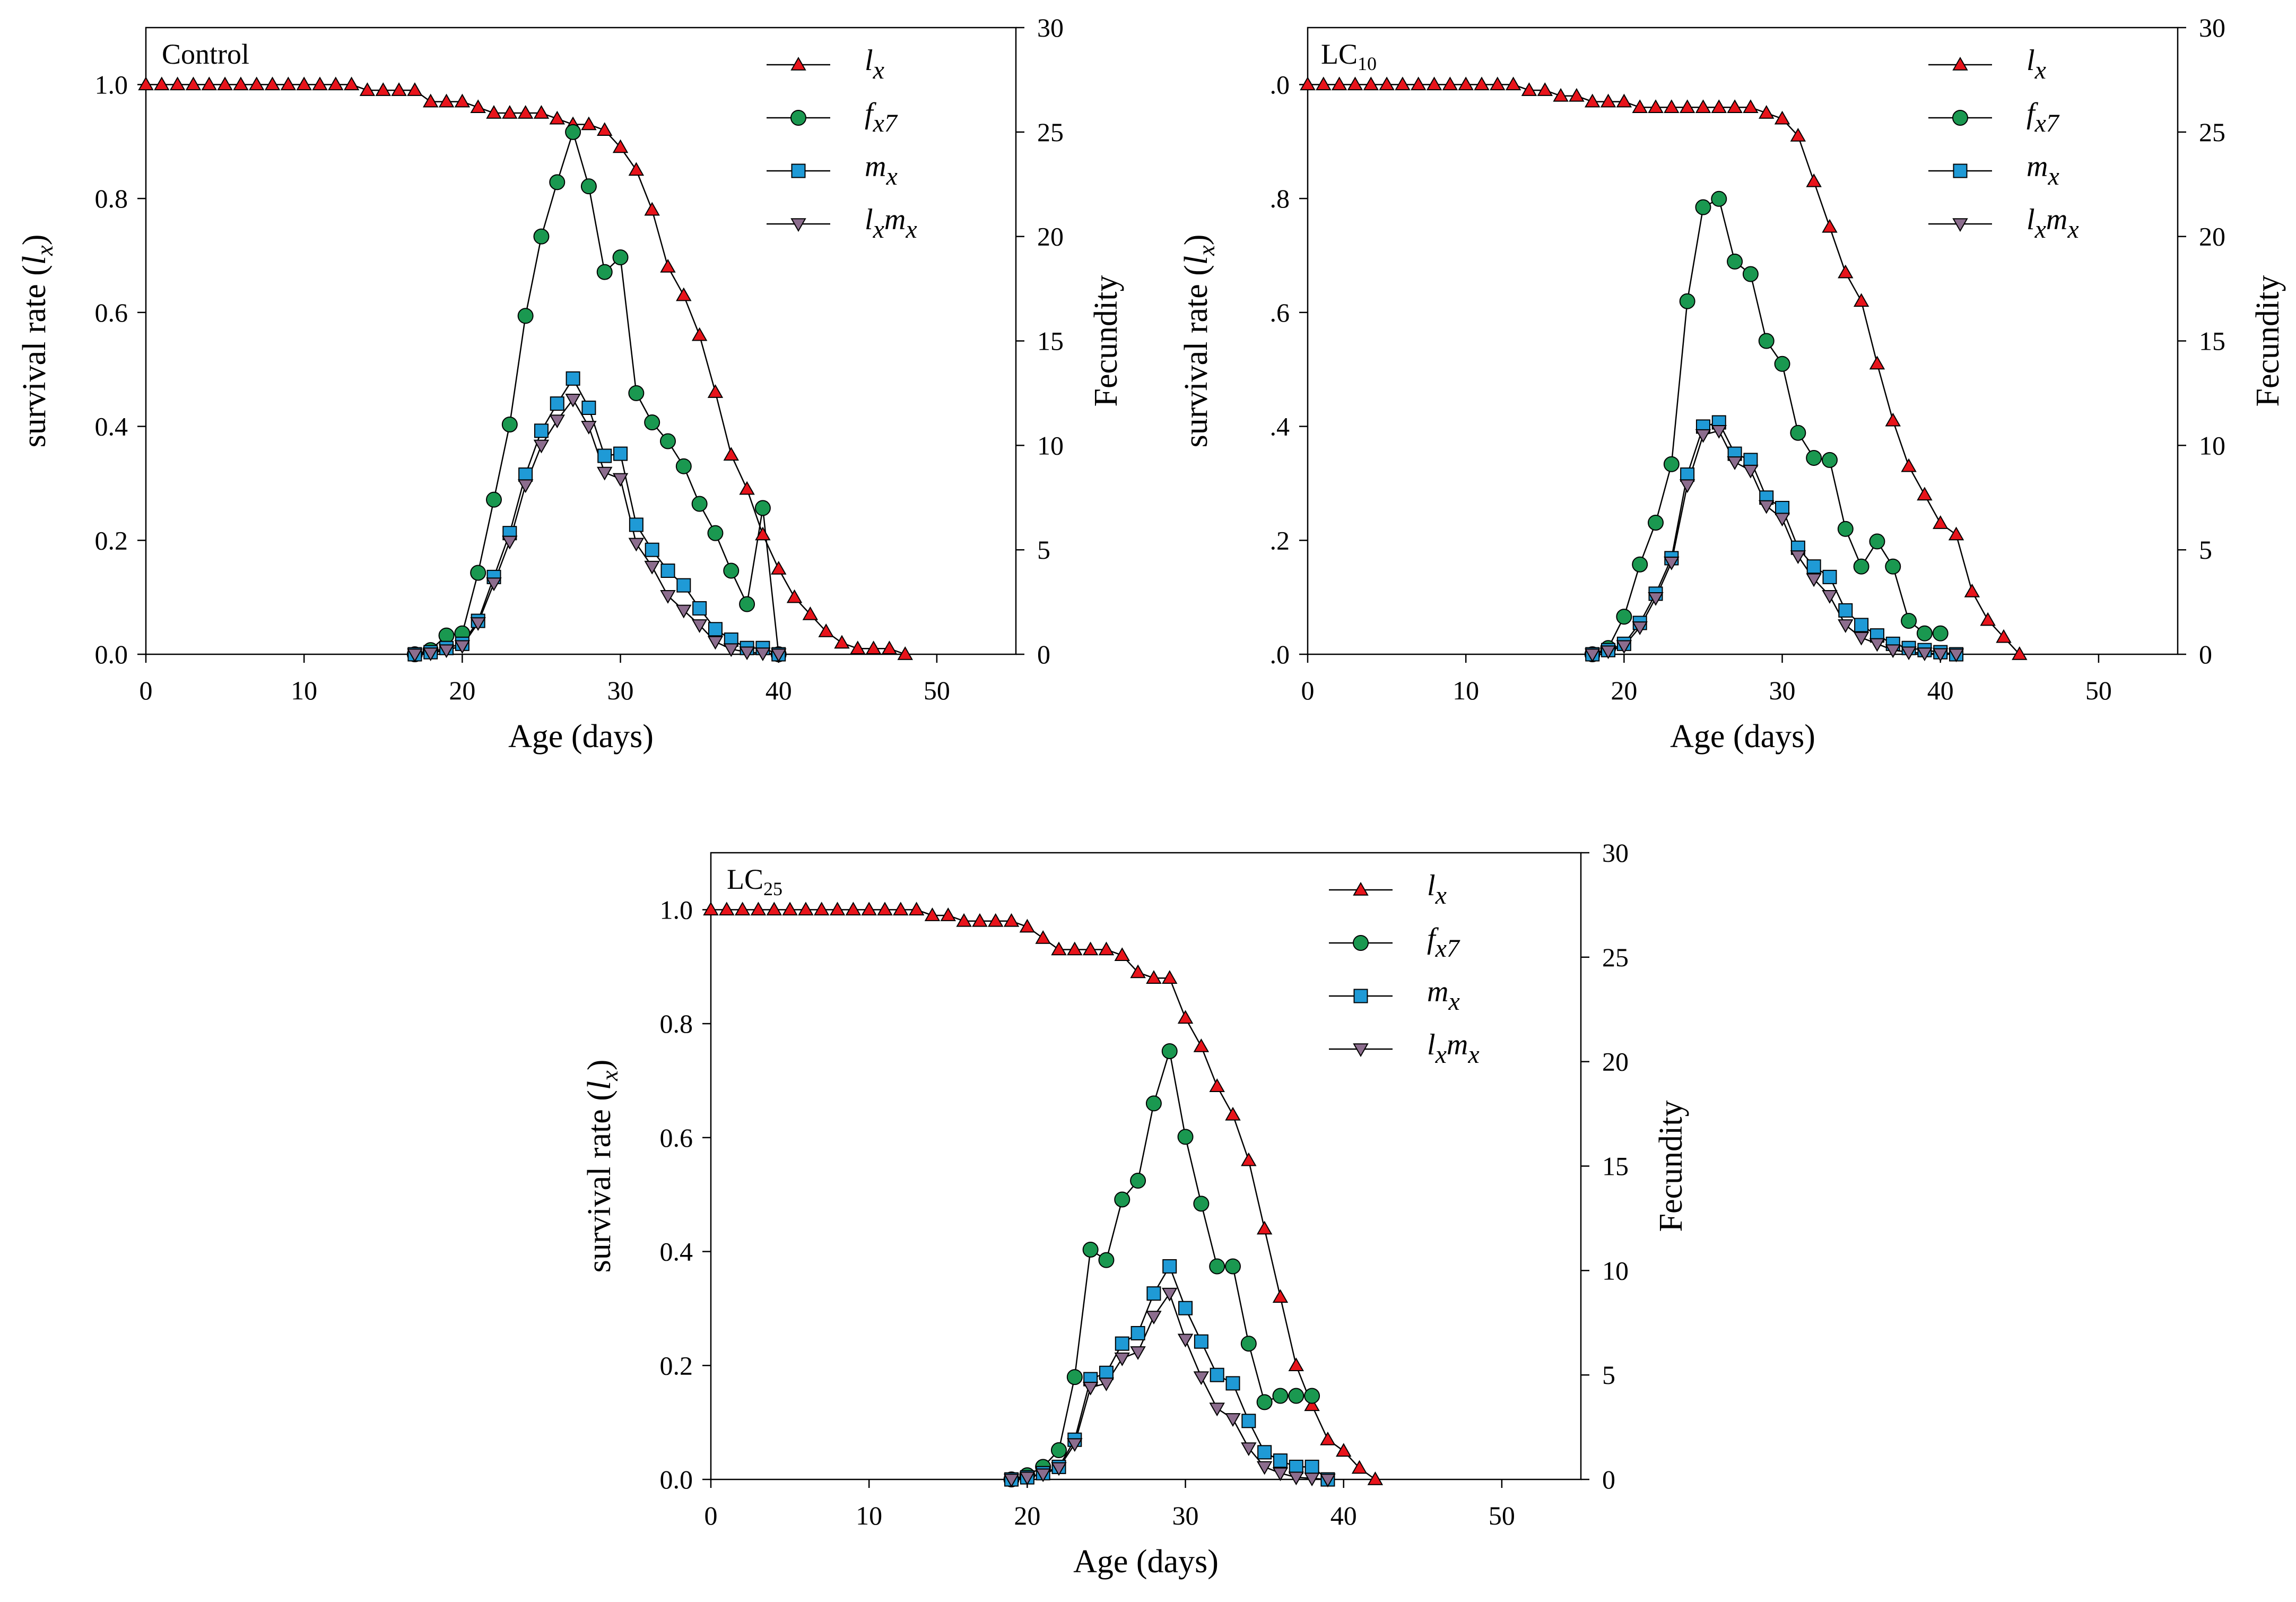 The image size is (2296, 1602). What do you see at coordinates (712, 1515) in the screenshot?
I see `x-tick-label: 0` at bounding box center [712, 1515].